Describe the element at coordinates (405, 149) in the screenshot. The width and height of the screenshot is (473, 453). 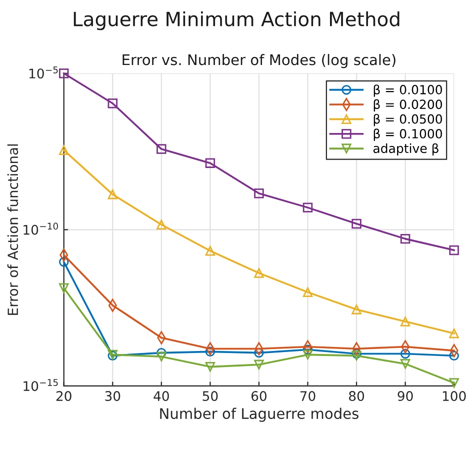
I see `legend-label: adaptive β` at that location.